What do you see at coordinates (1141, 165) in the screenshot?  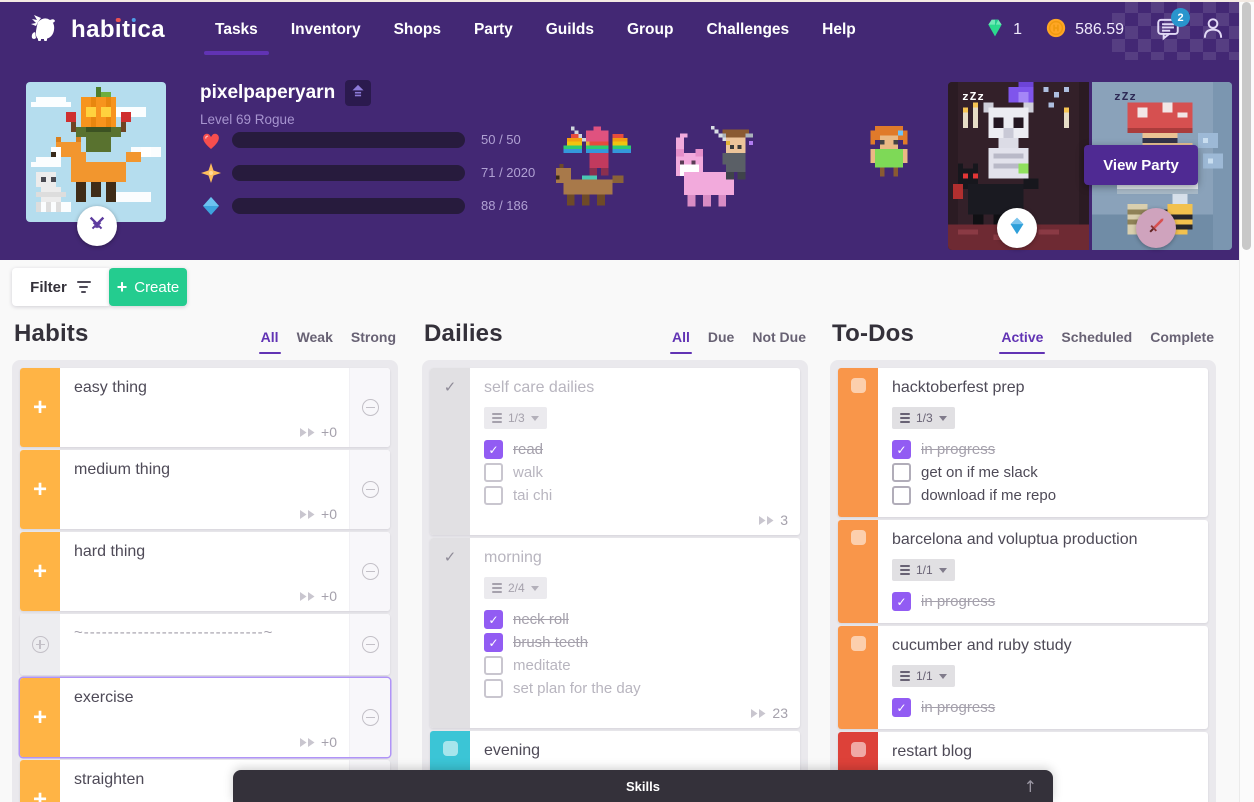 I see `view-party-button: View Party` at bounding box center [1141, 165].